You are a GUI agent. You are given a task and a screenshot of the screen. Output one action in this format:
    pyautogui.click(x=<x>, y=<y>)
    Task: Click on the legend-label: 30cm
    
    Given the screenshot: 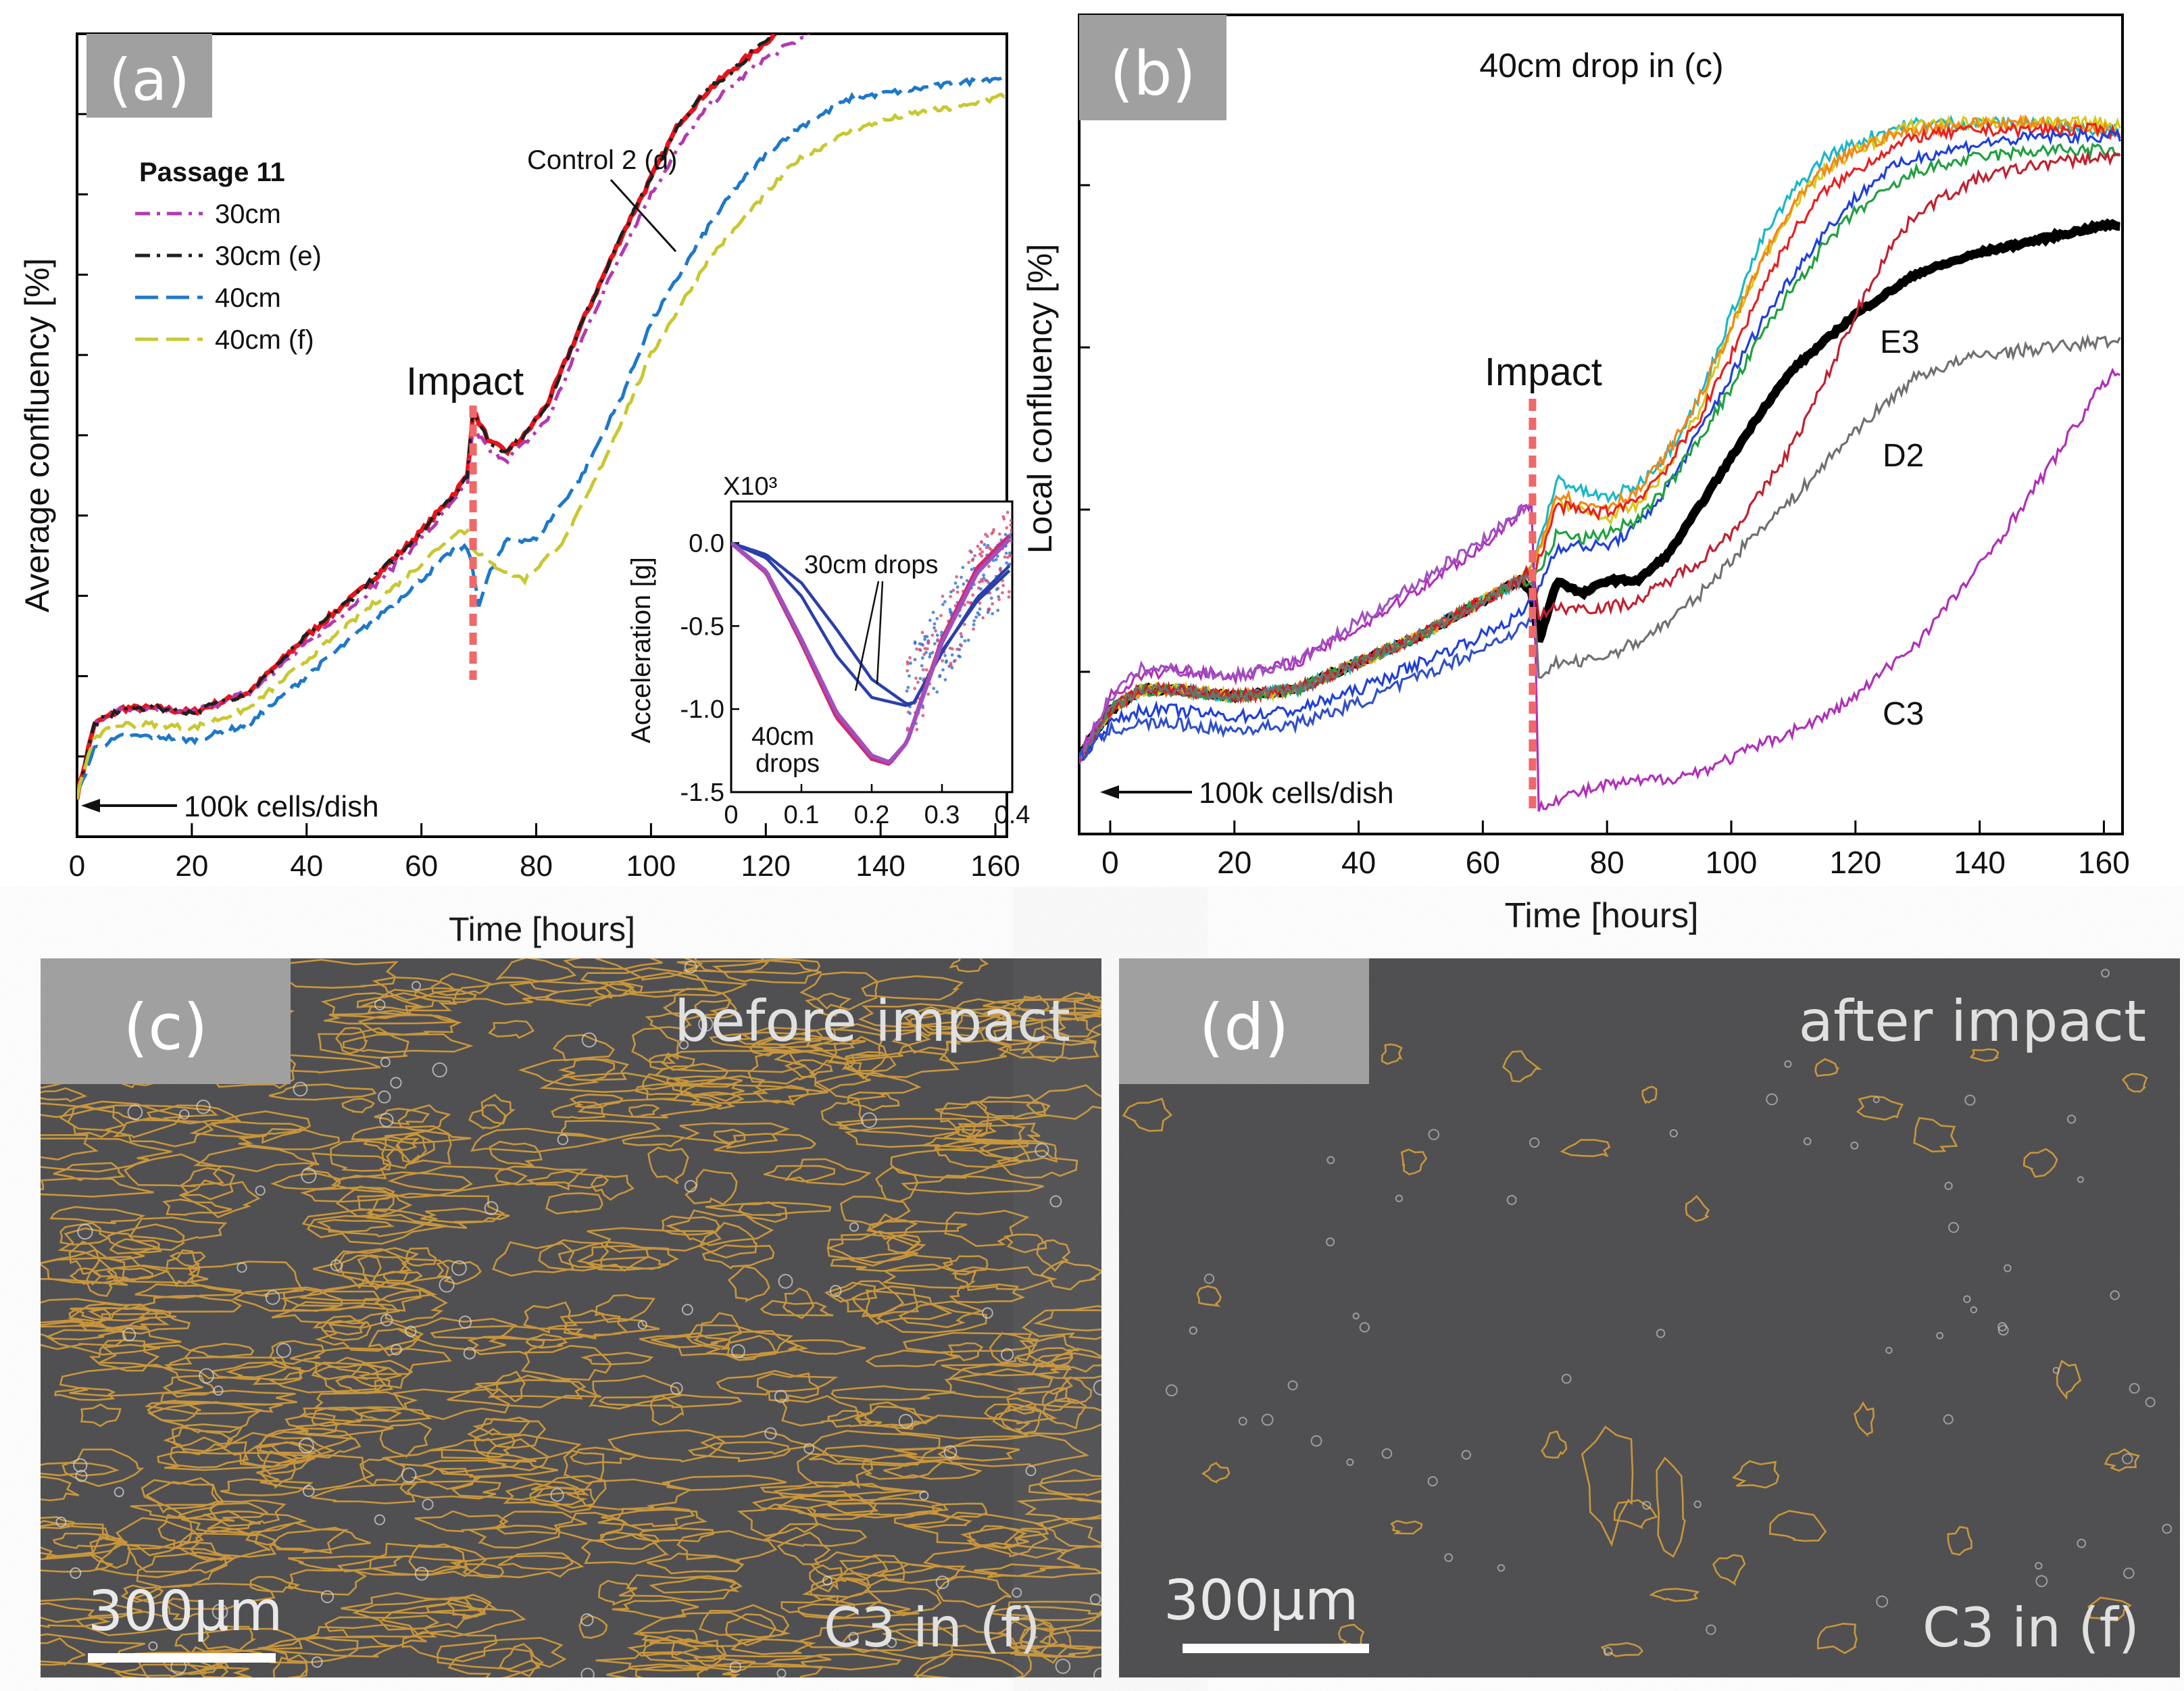 What is the action you would take?
    pyautogui.click(x=248, y=214)
    